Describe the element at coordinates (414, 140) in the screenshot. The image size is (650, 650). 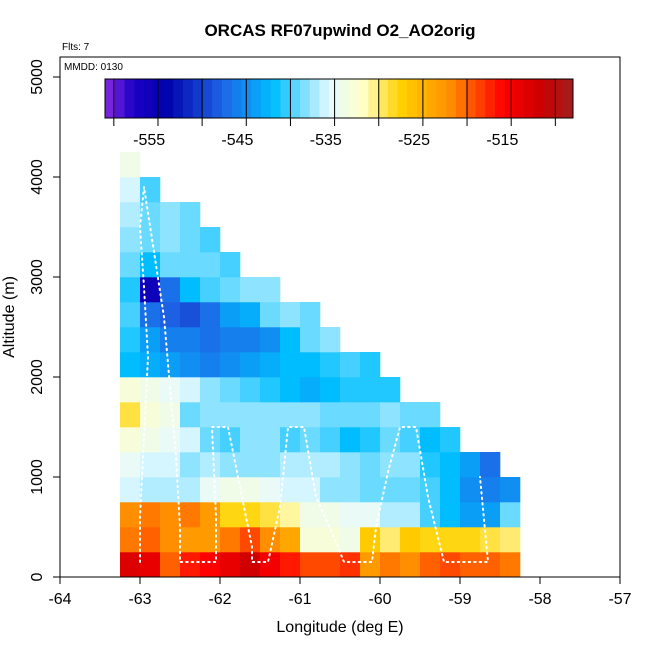
I see `colorbar-tick-label: -525` at that location.